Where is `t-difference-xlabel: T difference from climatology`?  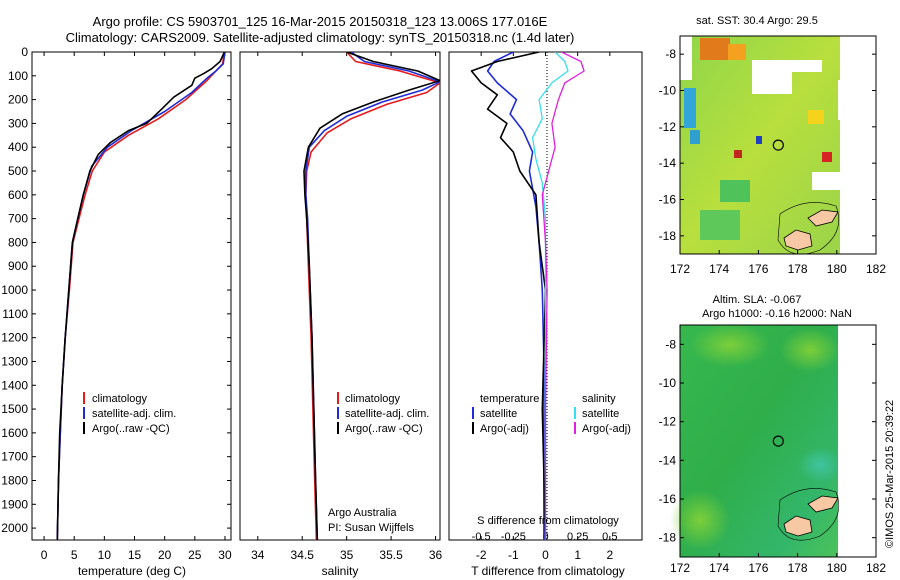
t-difference-xlabel: T difference from climatology is located at coordinates (548, 571).